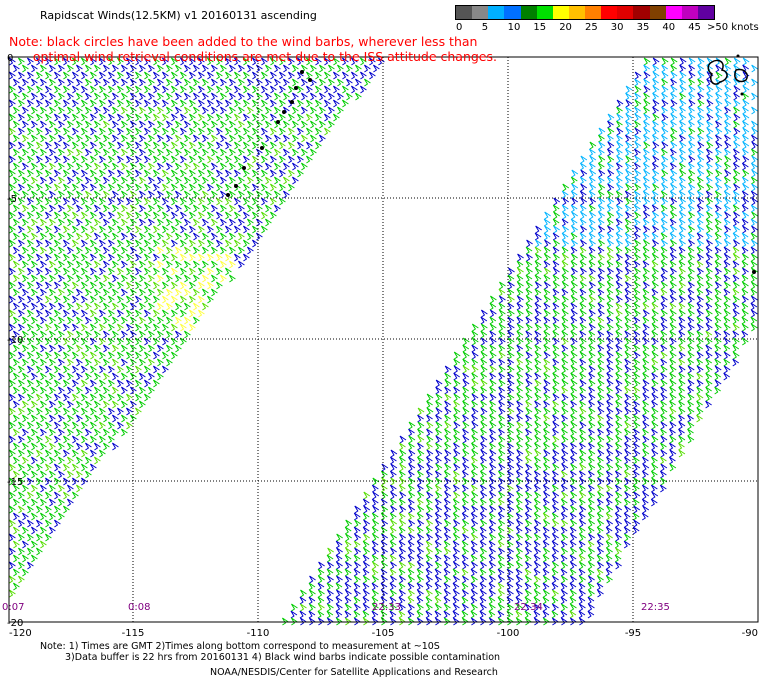 This screenshot has width=760, height=688. What do you see at coordinates (485, 27) in the screenshot?
I see `legend-label: 5` at bounding box center [485, 27].